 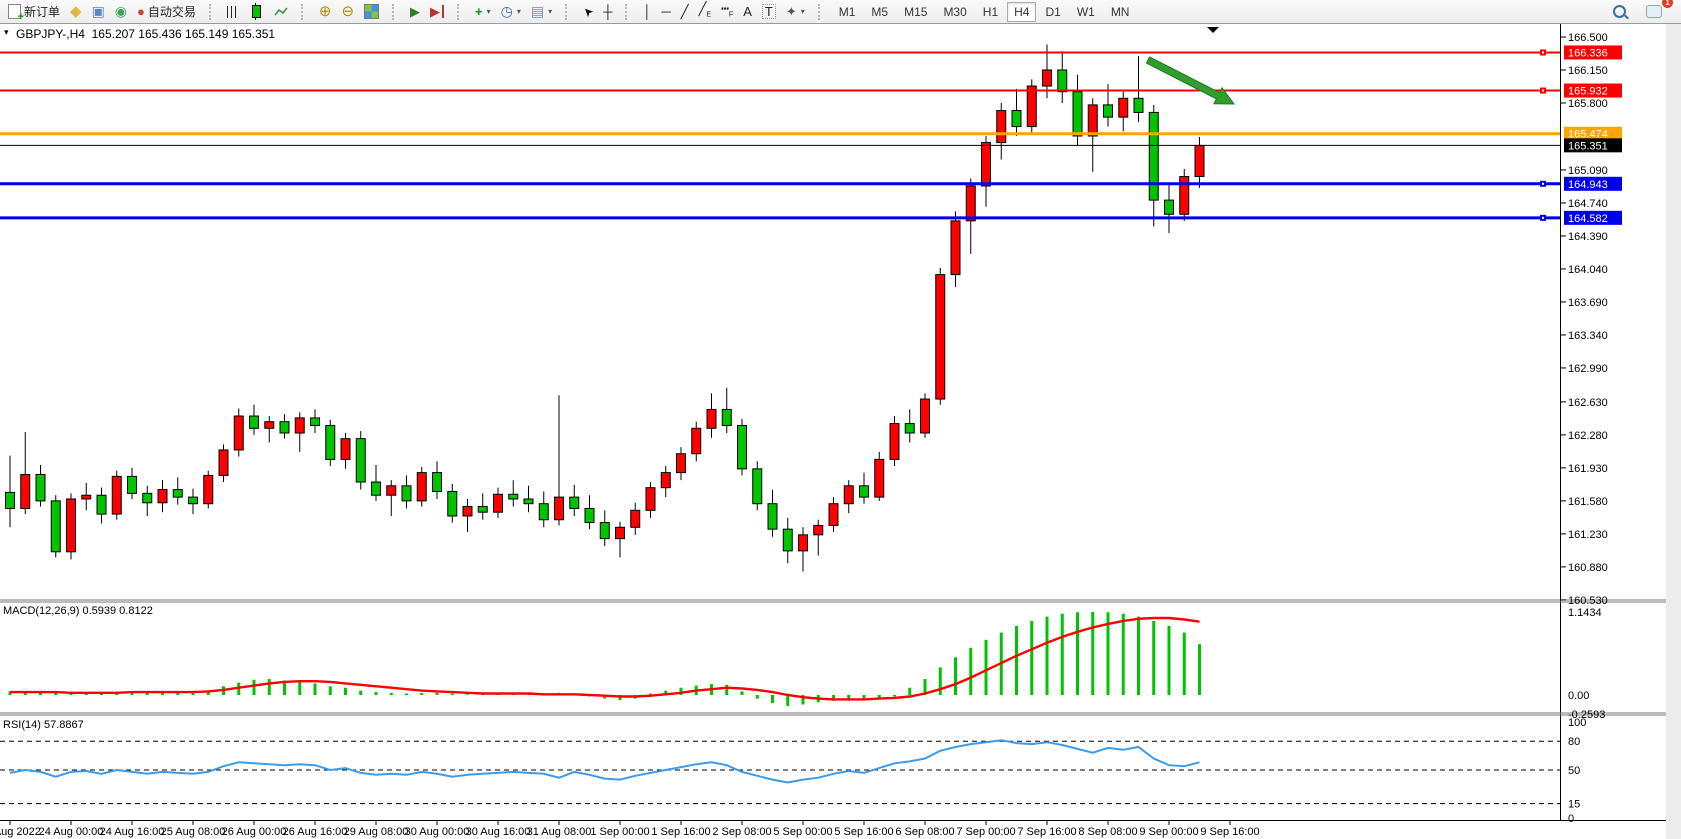 I want to click on green-arrow-annotation, so click(x=1190, y=80).